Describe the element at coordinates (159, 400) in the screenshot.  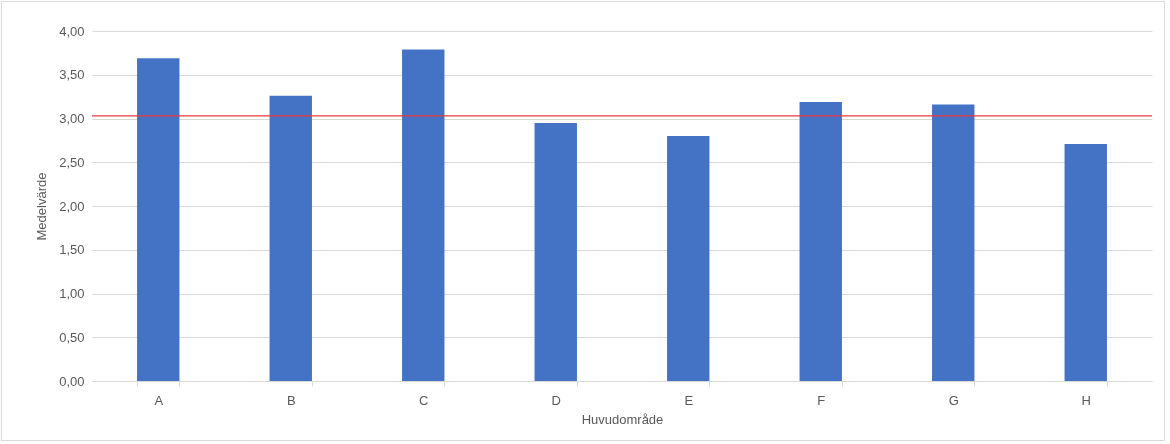
I see `x-tick-label: A` at that location.